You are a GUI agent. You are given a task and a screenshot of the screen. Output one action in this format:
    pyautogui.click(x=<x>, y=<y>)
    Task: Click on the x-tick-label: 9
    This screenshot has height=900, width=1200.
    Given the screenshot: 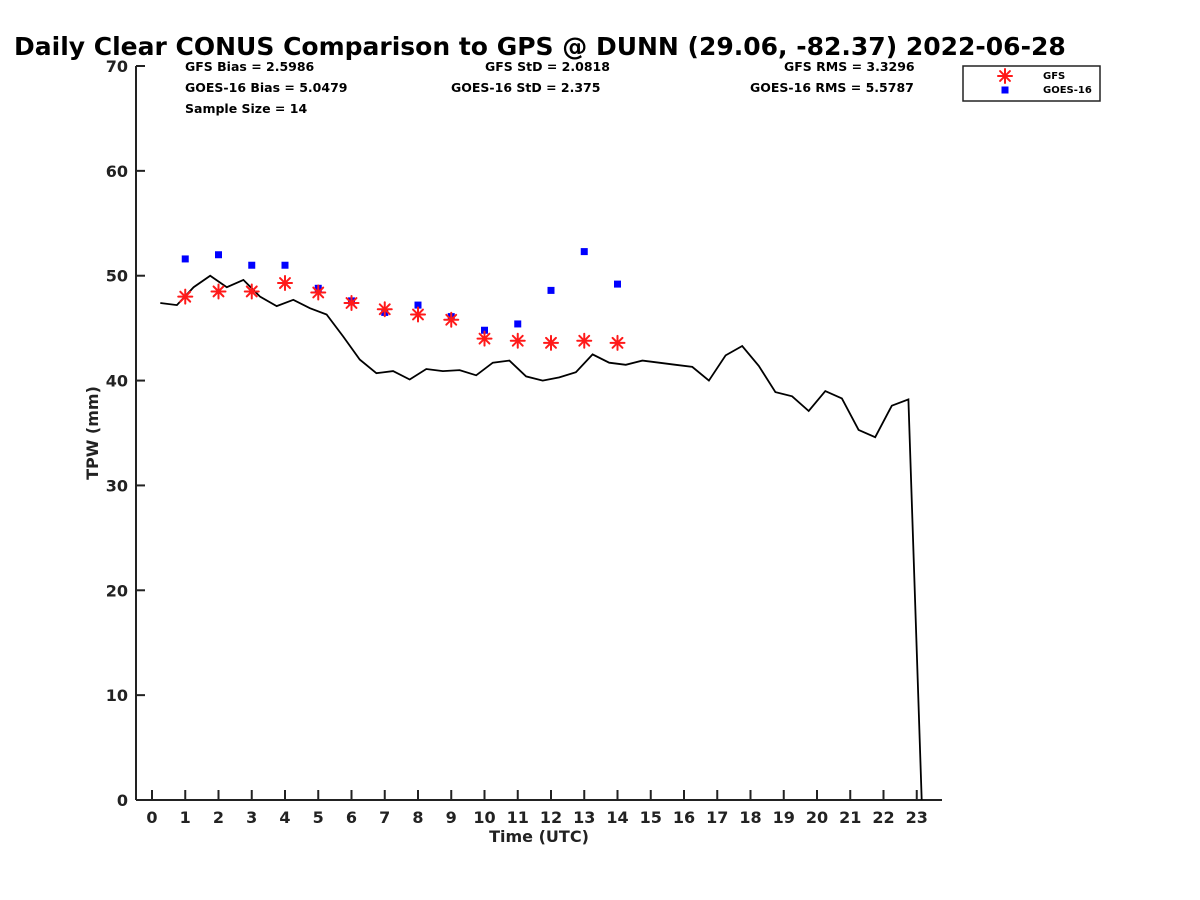 What is the action you would take?
    pyautogui.click(x=451, y=817)
    